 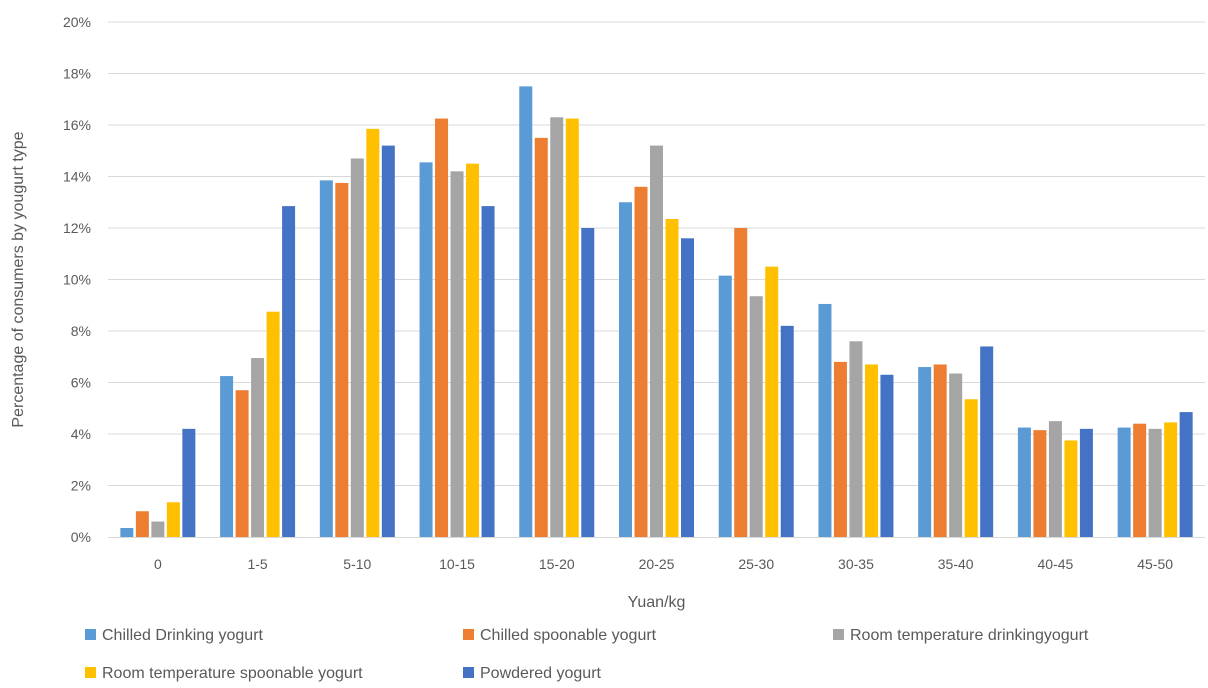 What do you see at coordinates (183, 635) in the screenshot?
I see `legend-label: Chilled Drinking yogurt` at bounding box center [183, 635].